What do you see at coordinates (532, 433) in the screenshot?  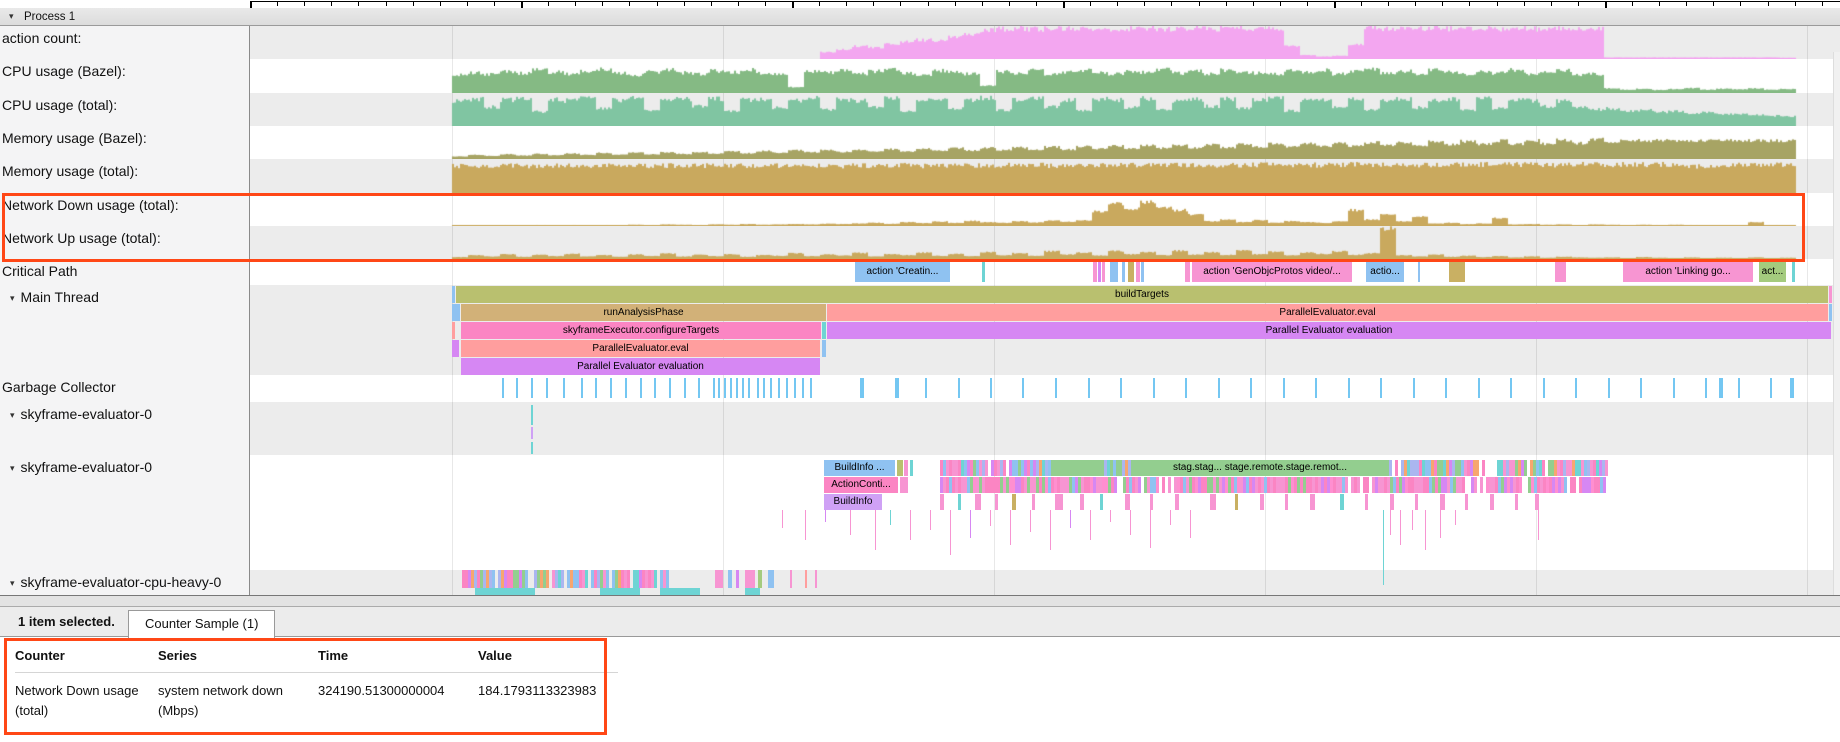 I see `thin-slice` at bounding box center [532, 433].